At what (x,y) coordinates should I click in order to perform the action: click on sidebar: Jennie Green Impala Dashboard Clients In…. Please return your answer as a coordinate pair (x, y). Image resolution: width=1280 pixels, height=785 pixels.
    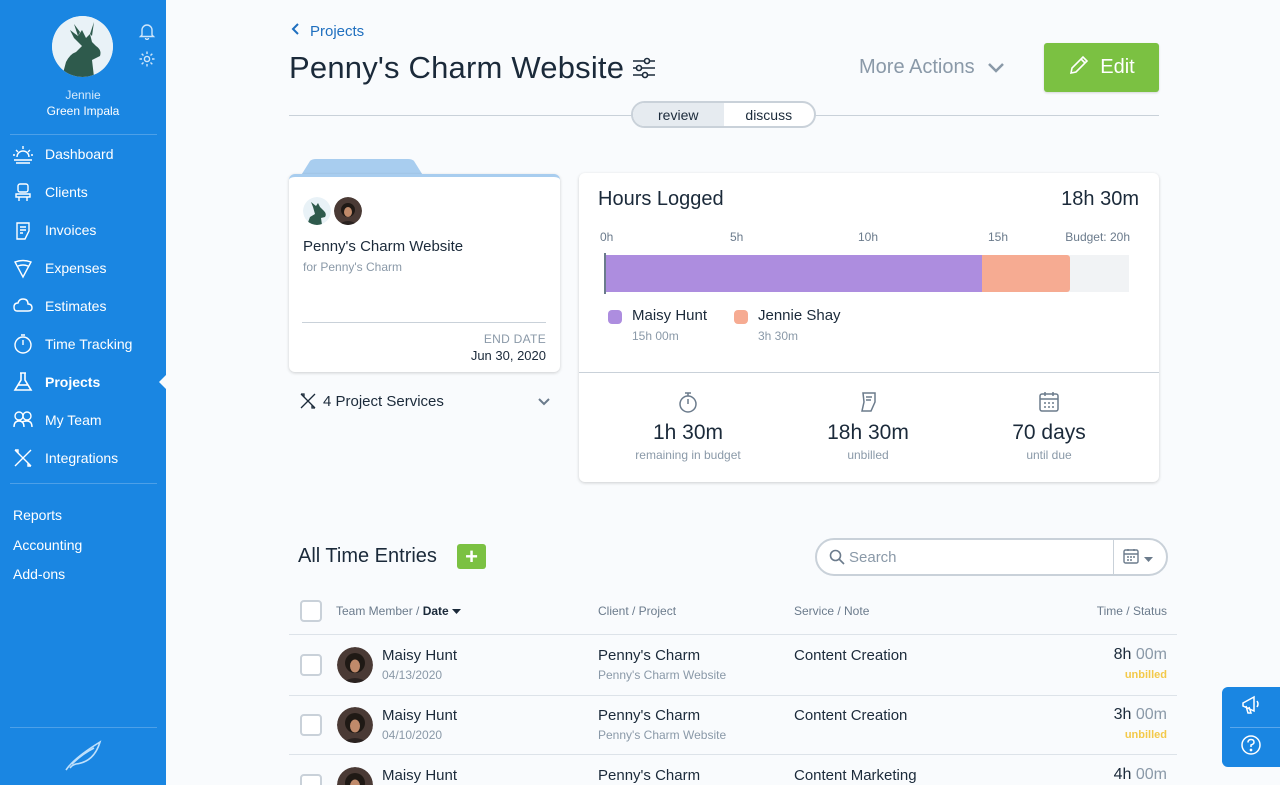
    Looking at the image, I should click on (83, 392).